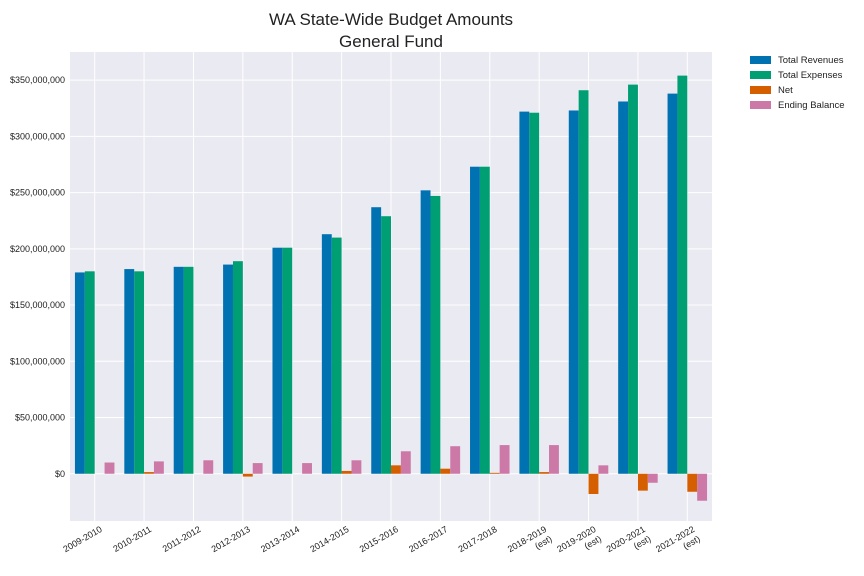  Describe the element at coordinates (810, 75) in the screenshot. I see `legend-label: Total Expenses` at that location.